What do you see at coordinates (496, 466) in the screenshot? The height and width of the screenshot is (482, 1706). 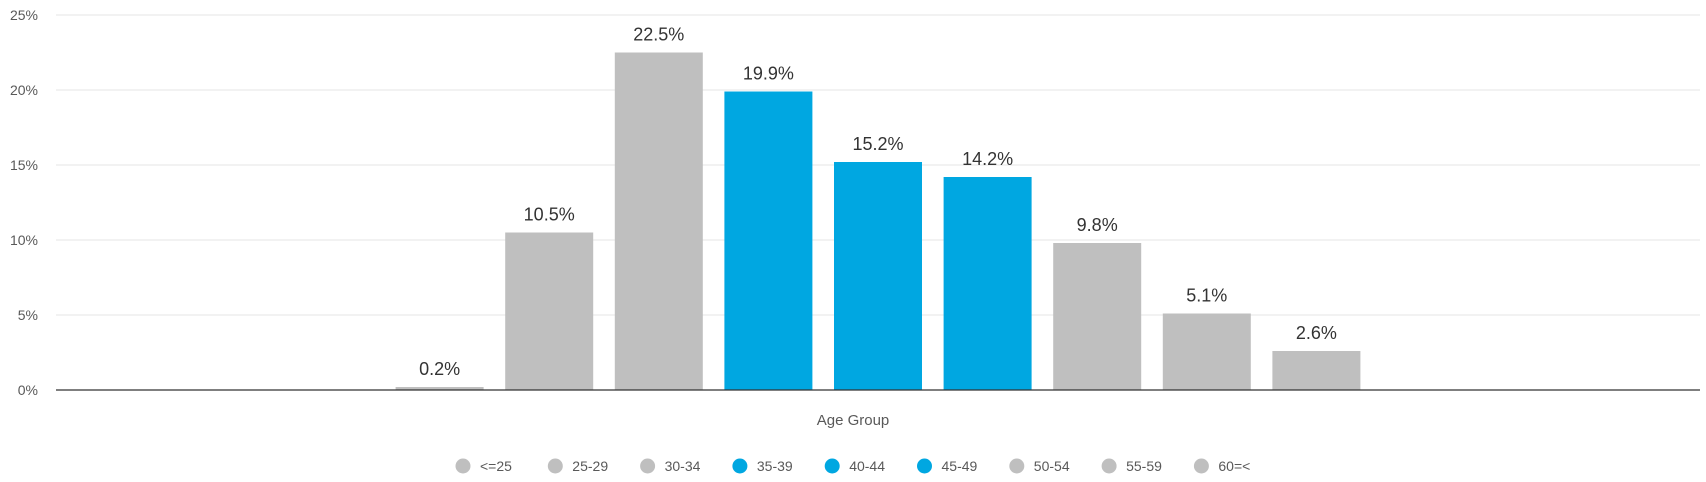 I see `legend-label: <=25` at bounding box center [496, 466].